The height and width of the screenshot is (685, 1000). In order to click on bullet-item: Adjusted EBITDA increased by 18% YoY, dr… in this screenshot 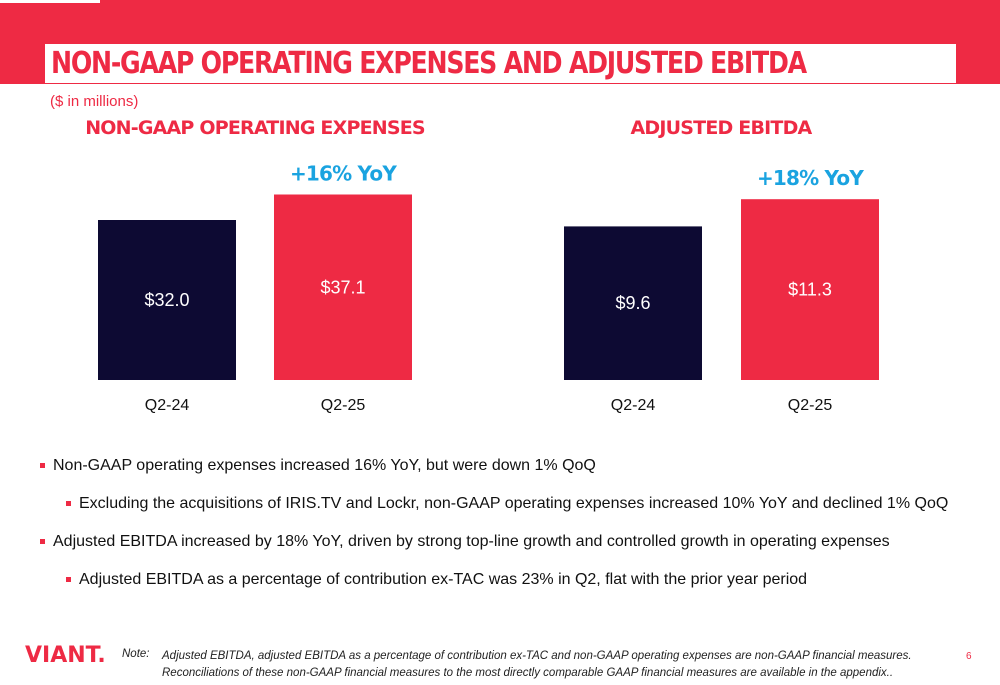, I will do `click(510, 542)`.